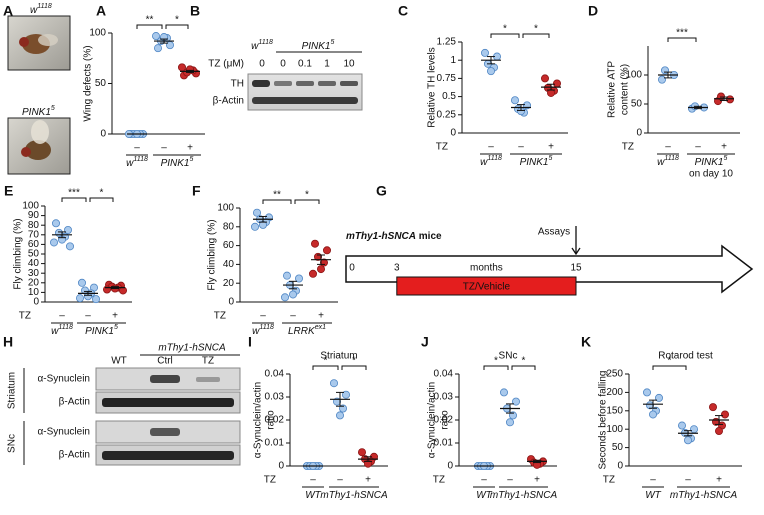  Describe the element at coordinates (593, 11) in the screenshot. I see `panel-label: D` at that location.